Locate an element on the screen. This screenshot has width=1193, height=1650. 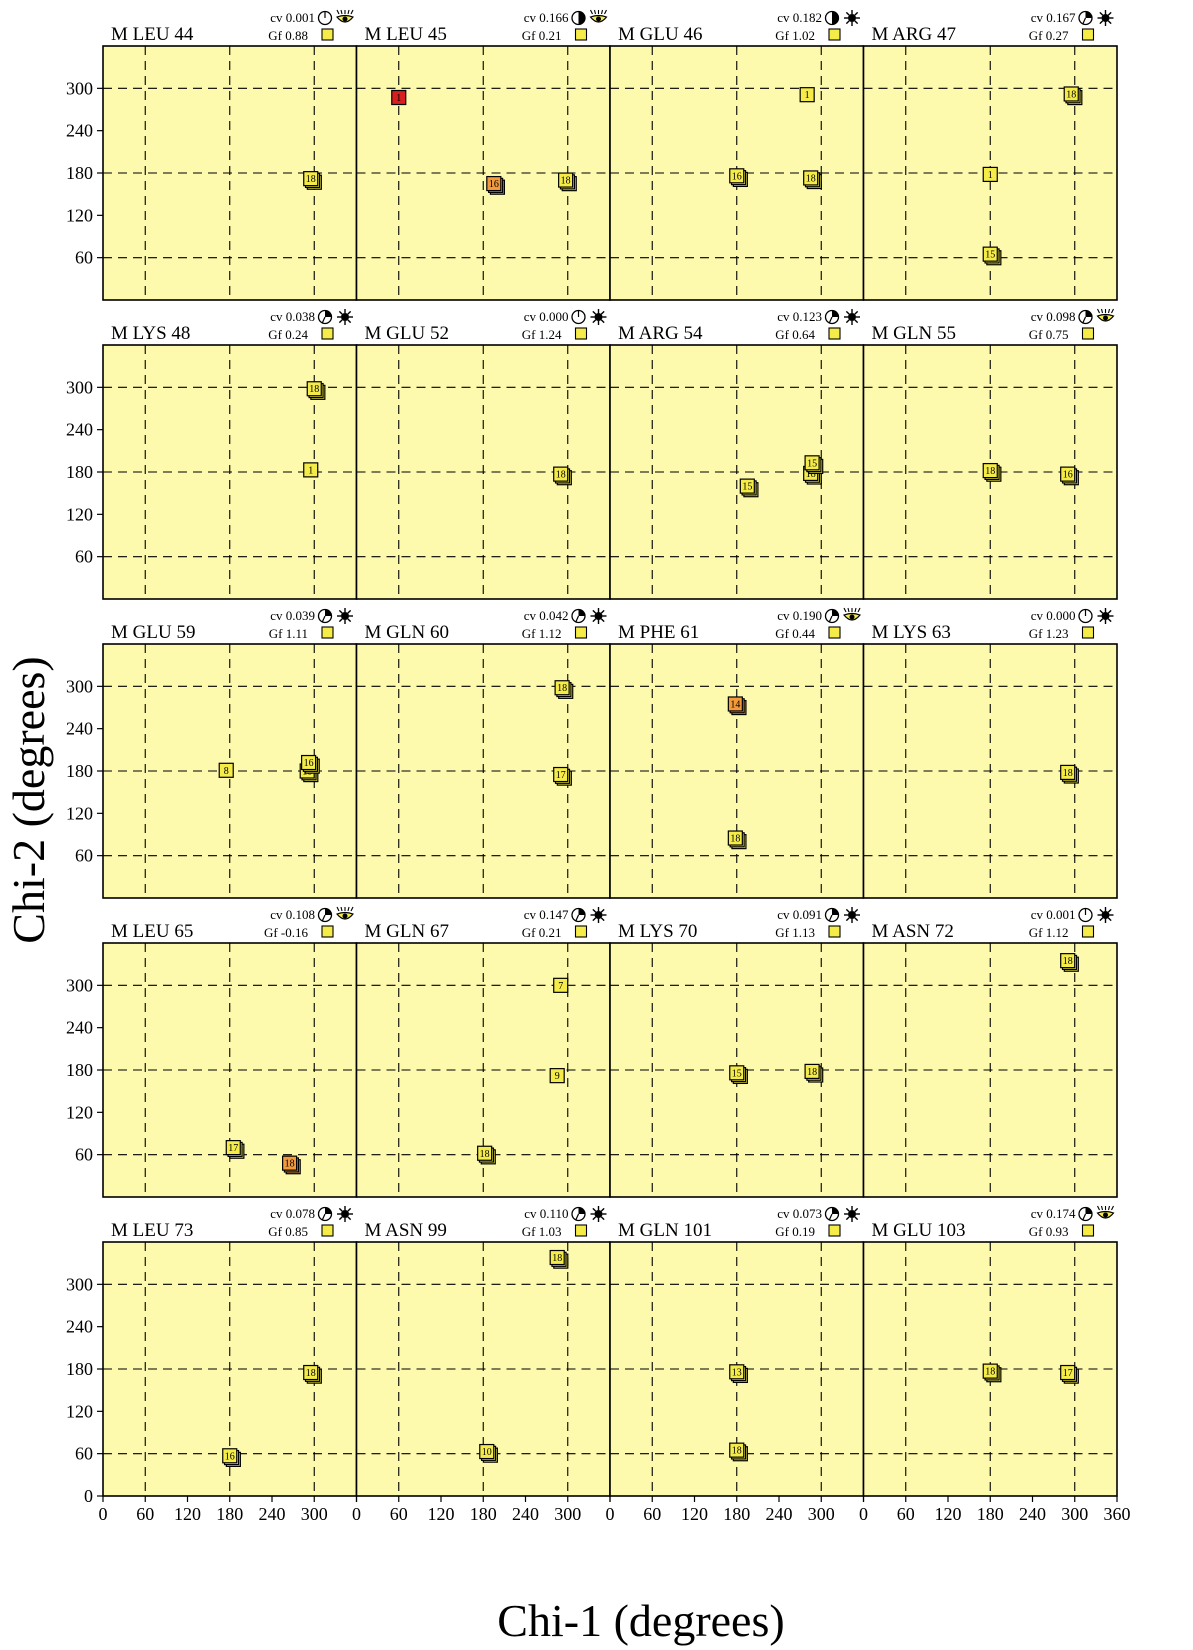
x-tick-label: 60 is located at coordinates (145, 1514).